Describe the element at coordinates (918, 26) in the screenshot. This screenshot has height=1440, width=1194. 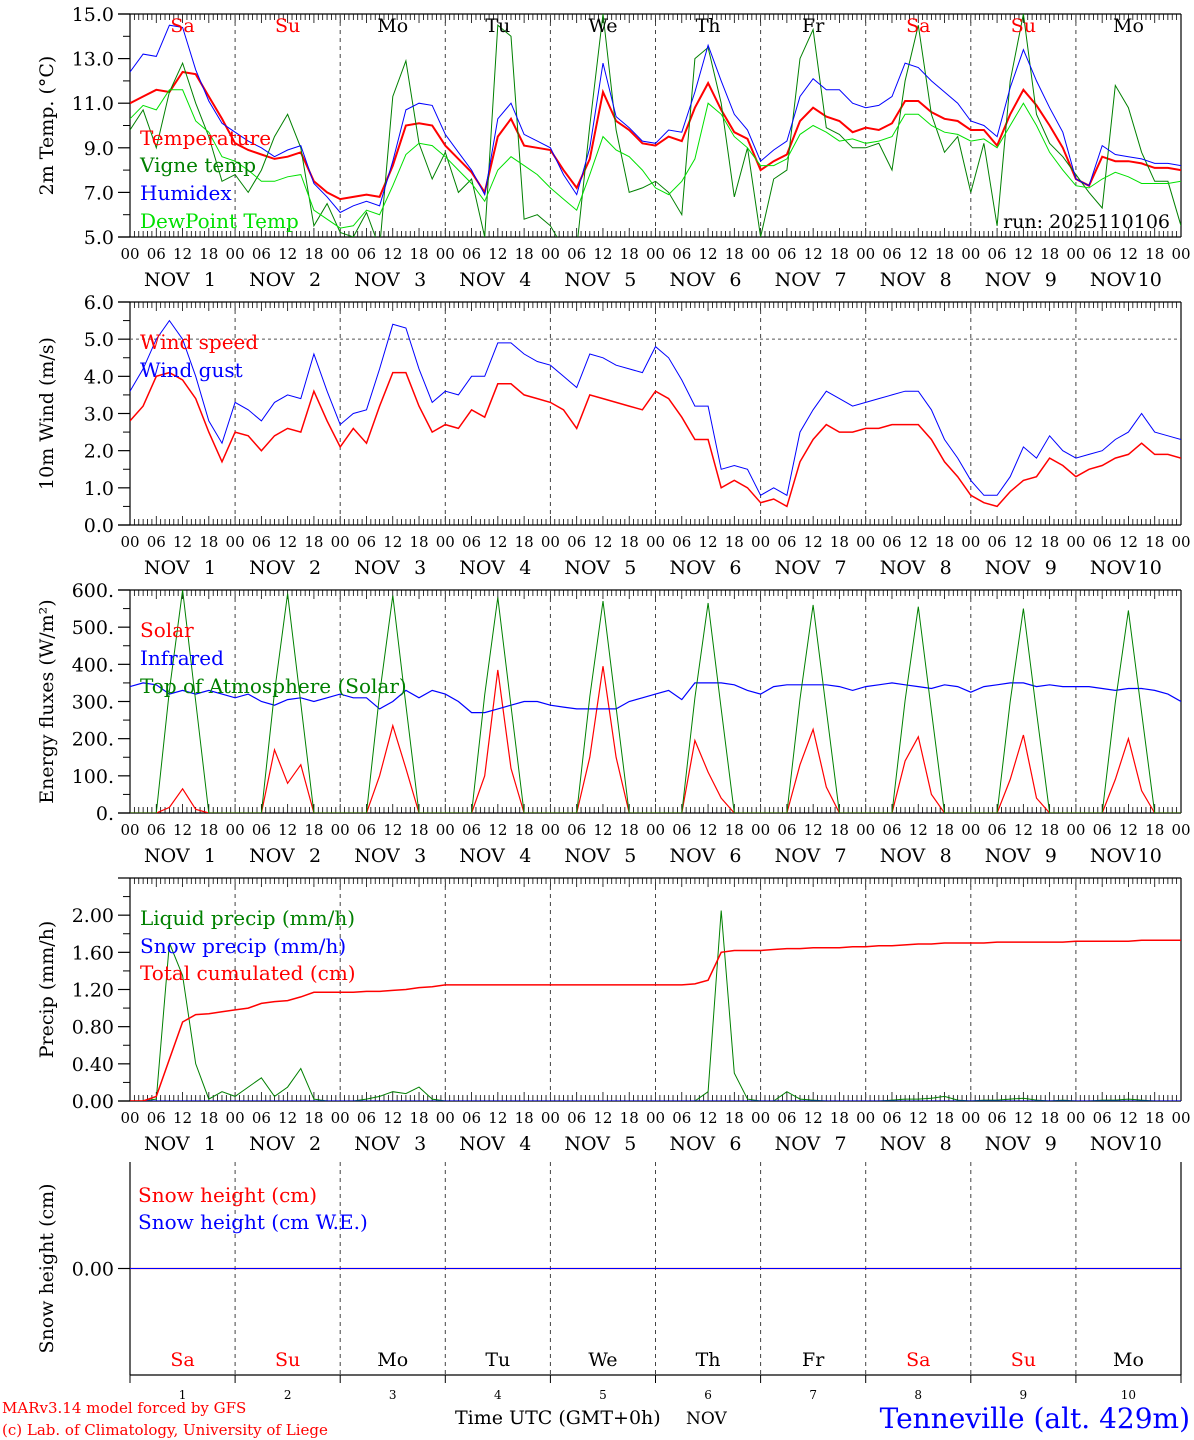
I see `weekday-label-top: Sa` at that location.